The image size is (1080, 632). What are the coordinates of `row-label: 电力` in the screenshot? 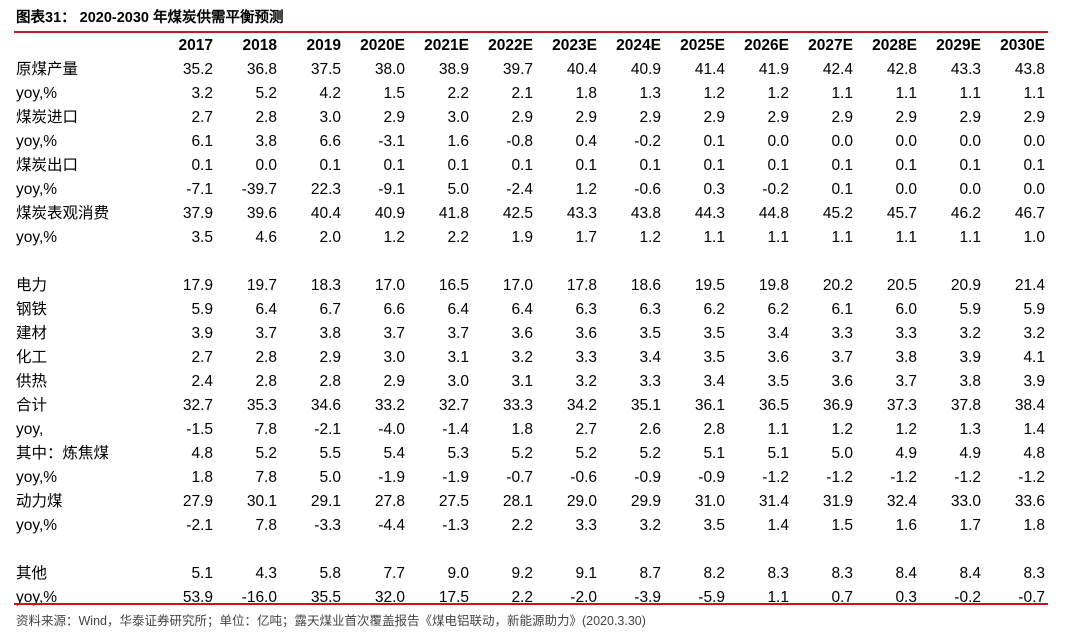 It's located at (32, 285).